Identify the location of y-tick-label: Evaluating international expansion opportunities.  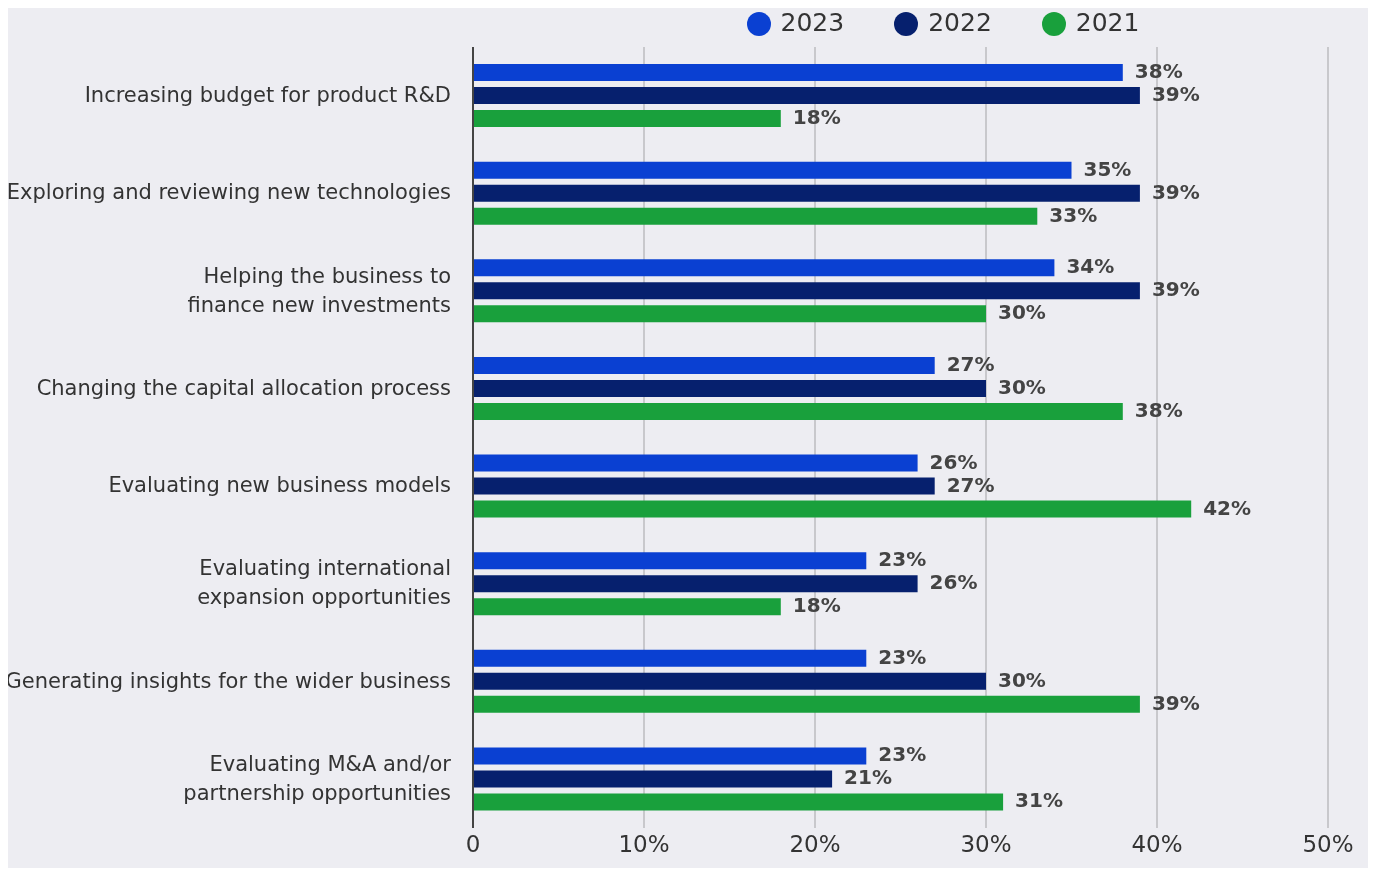
(324, 583).